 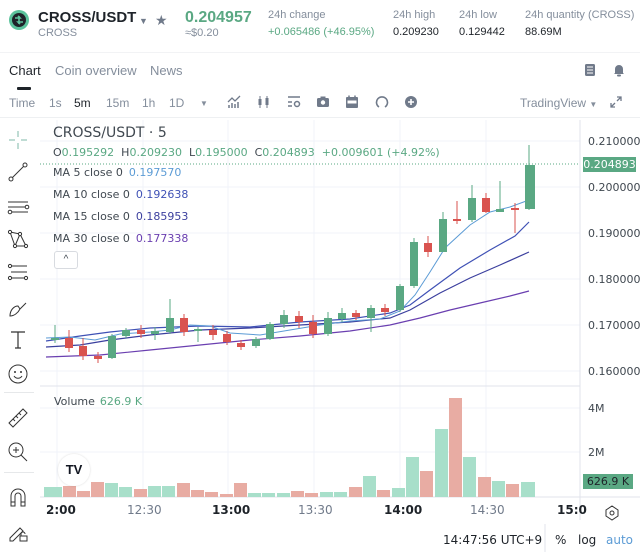 I want to click on time-axis-label: 13:00, so click(x=231, y=510).